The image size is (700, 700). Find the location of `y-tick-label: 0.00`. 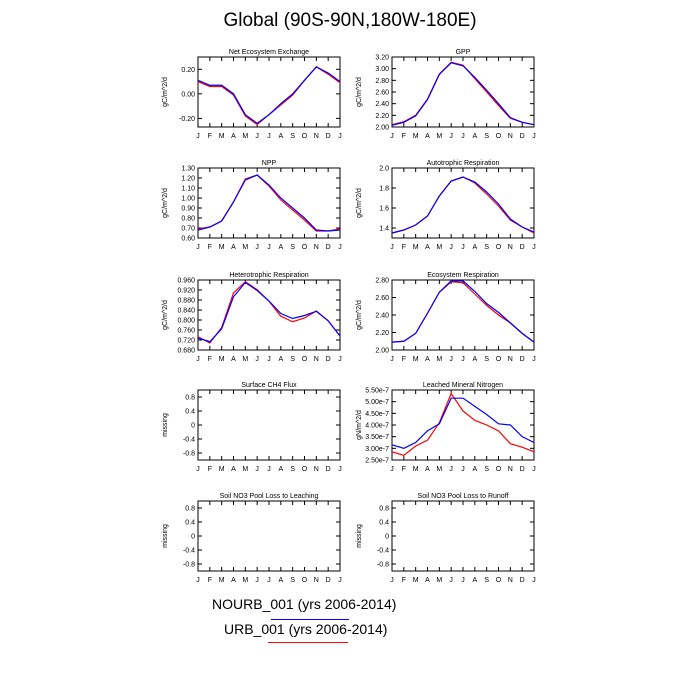

y-tick-label: 0.00 is located at coordinates (188, 94).